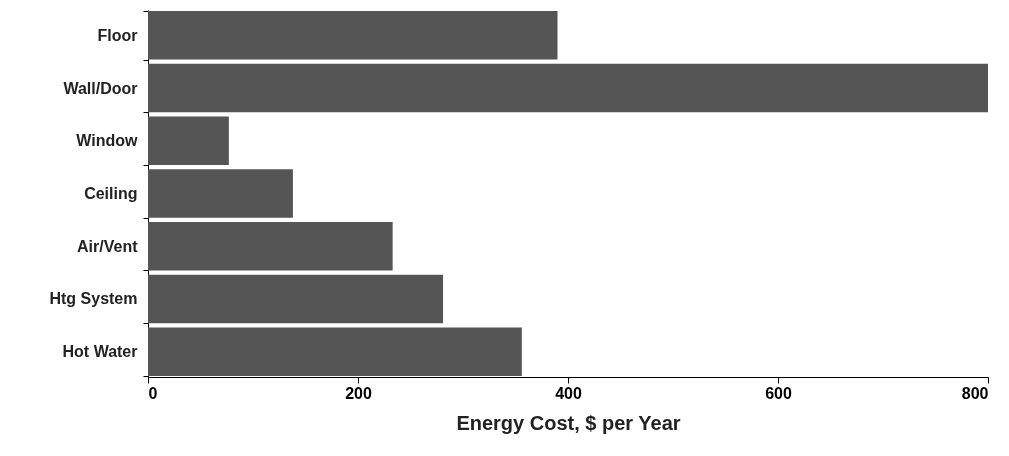 The height and width of the screenshot is (456, 1009). What do you see at coordinates (108, 246) in the screenshot?
I see `y-tick-label: Air/Vent` at bounding box center [108, 246].